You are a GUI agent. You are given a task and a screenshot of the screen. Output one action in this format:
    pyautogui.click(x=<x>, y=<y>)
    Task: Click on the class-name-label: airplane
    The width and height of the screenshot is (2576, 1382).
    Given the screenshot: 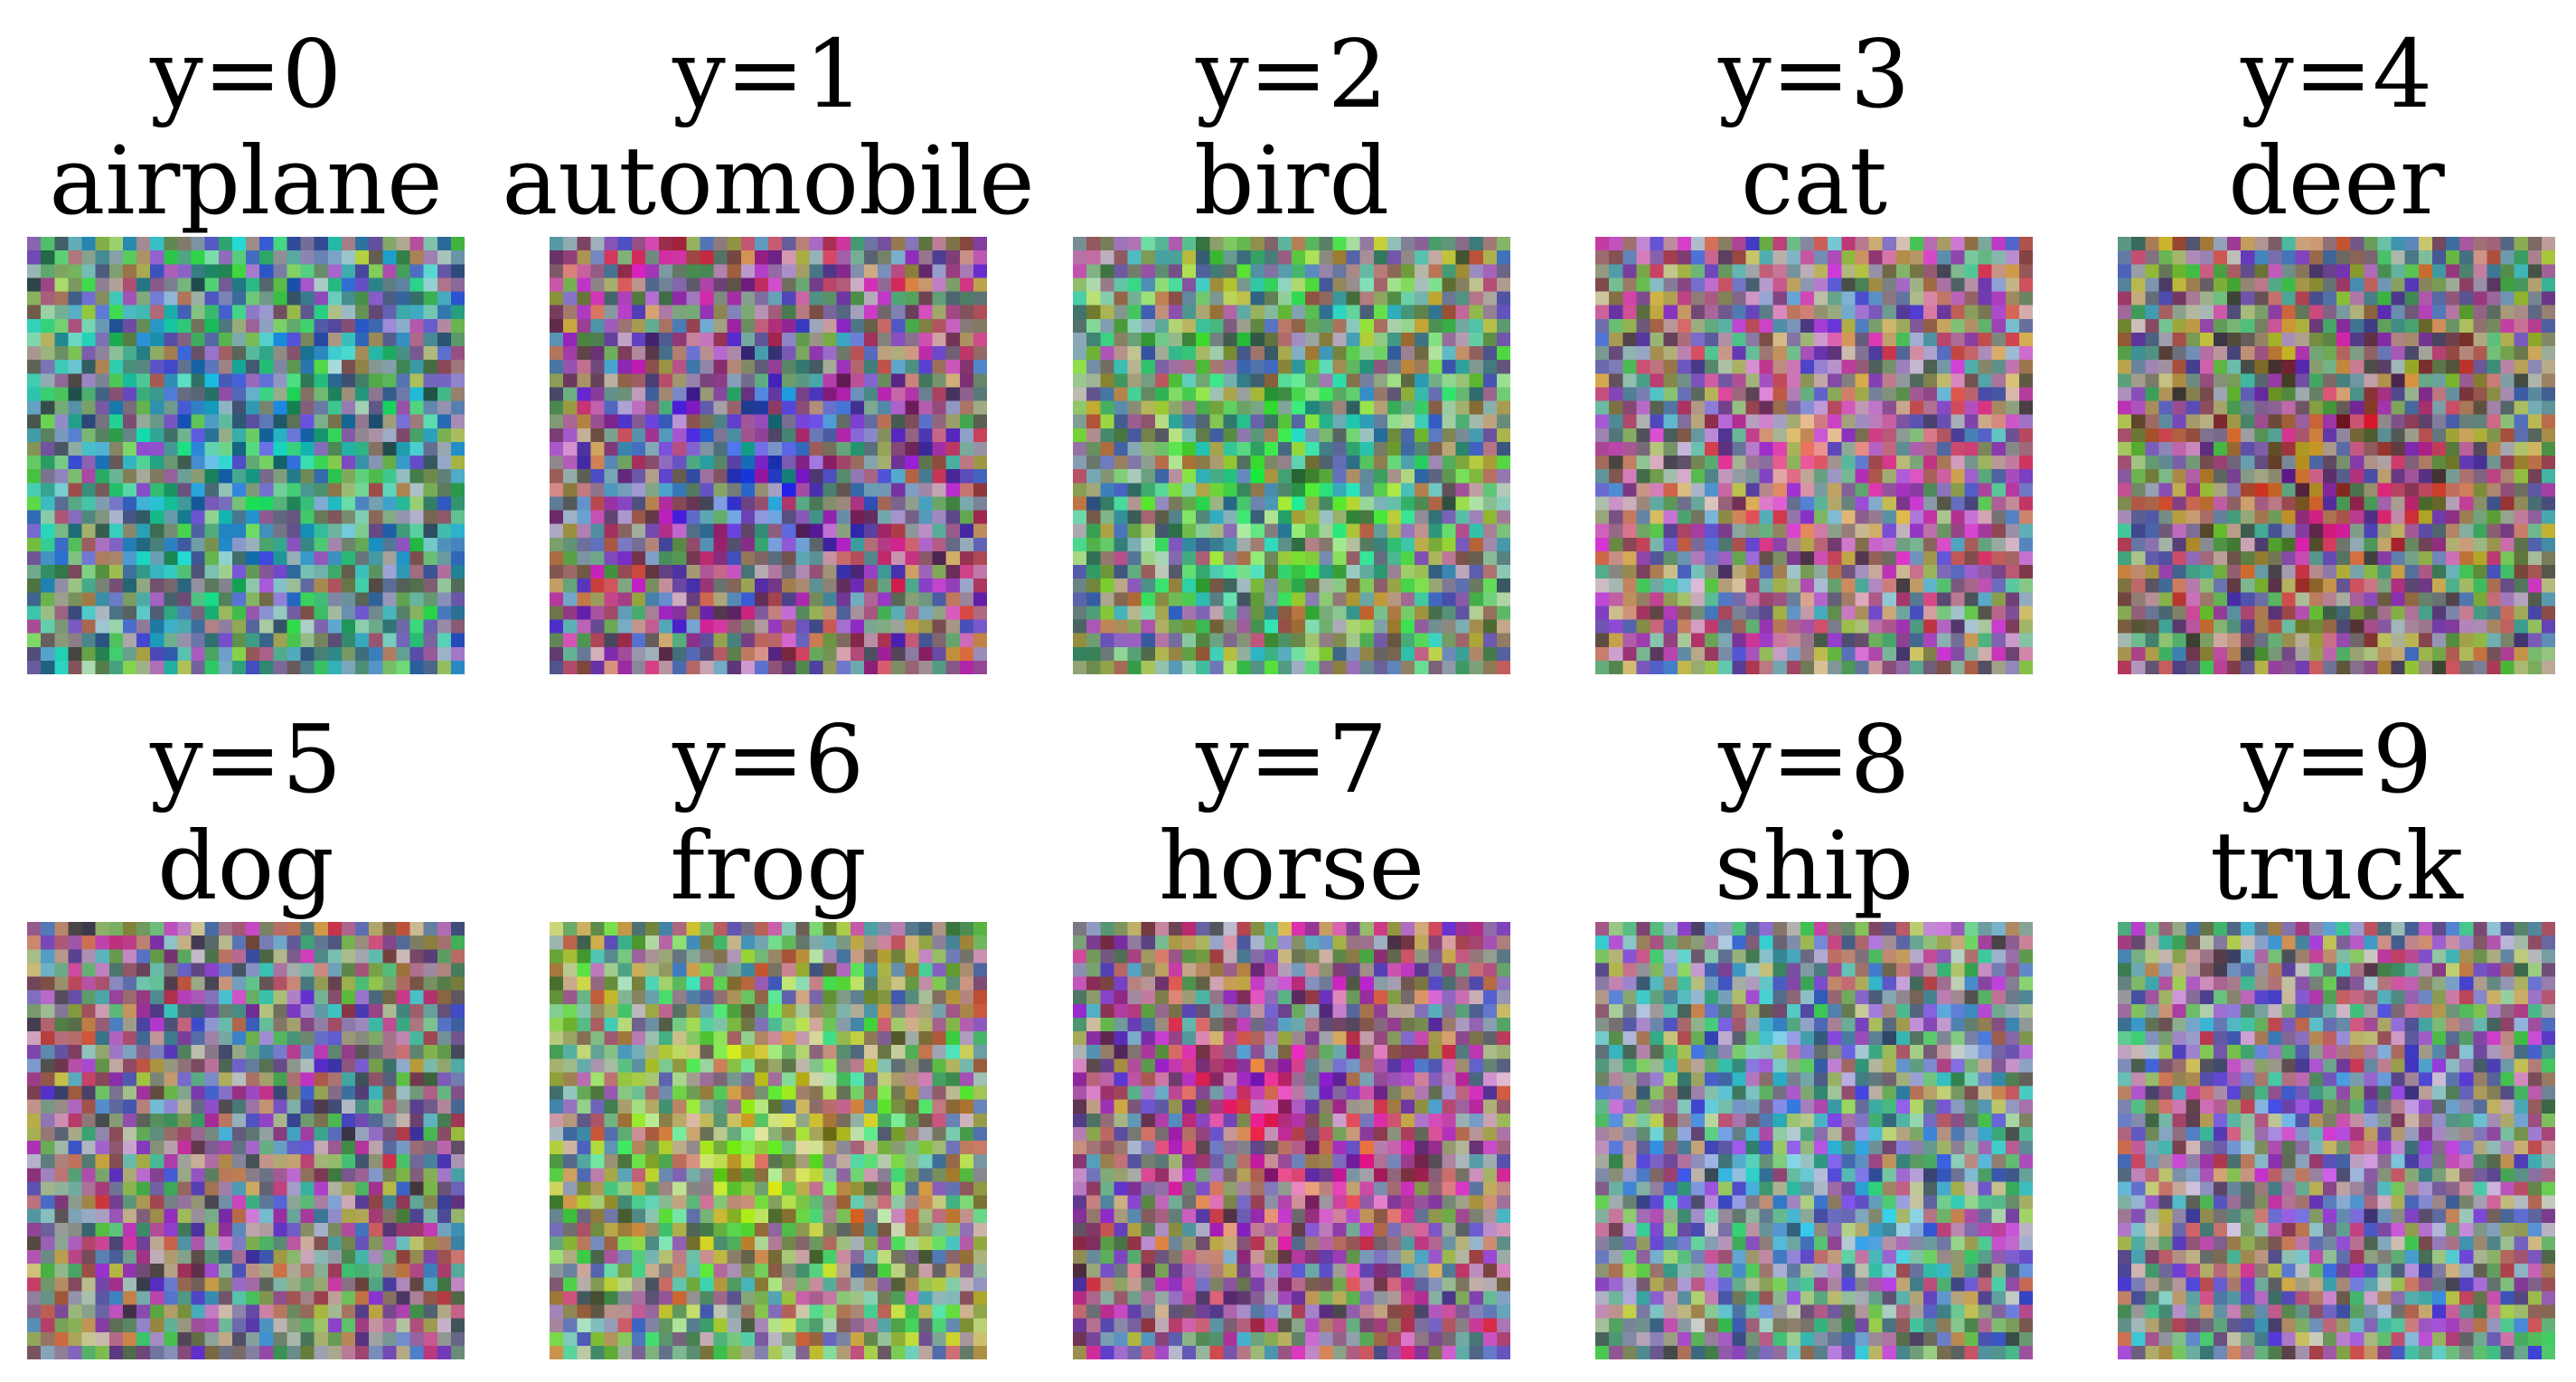 What is the action you would take?
    pyautogui.click(x=246, y=181)
    